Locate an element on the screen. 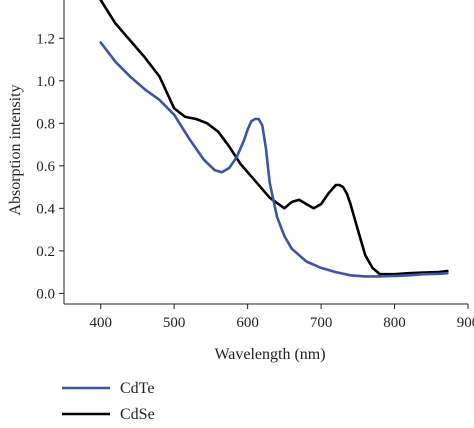  y-tick-label: 0.4 is located at coordinates (45, 209).